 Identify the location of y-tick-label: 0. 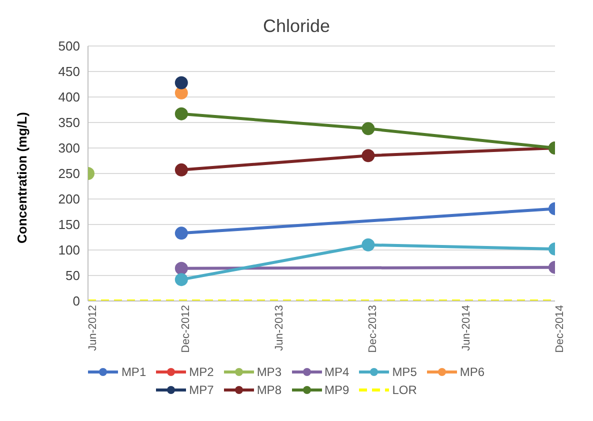
(76, 301).